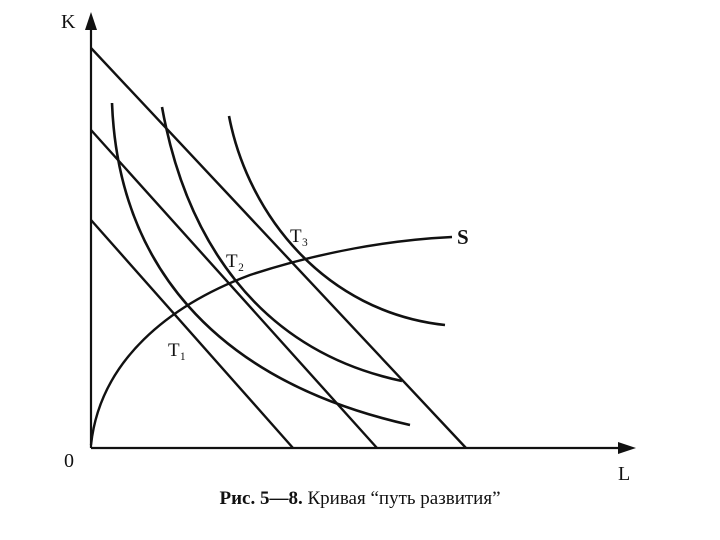 This screenshot has width=720, height=540. Describe the element at coordinates (235, 261) in the screenshot. I see `point-label-t2: T₂` at that location.